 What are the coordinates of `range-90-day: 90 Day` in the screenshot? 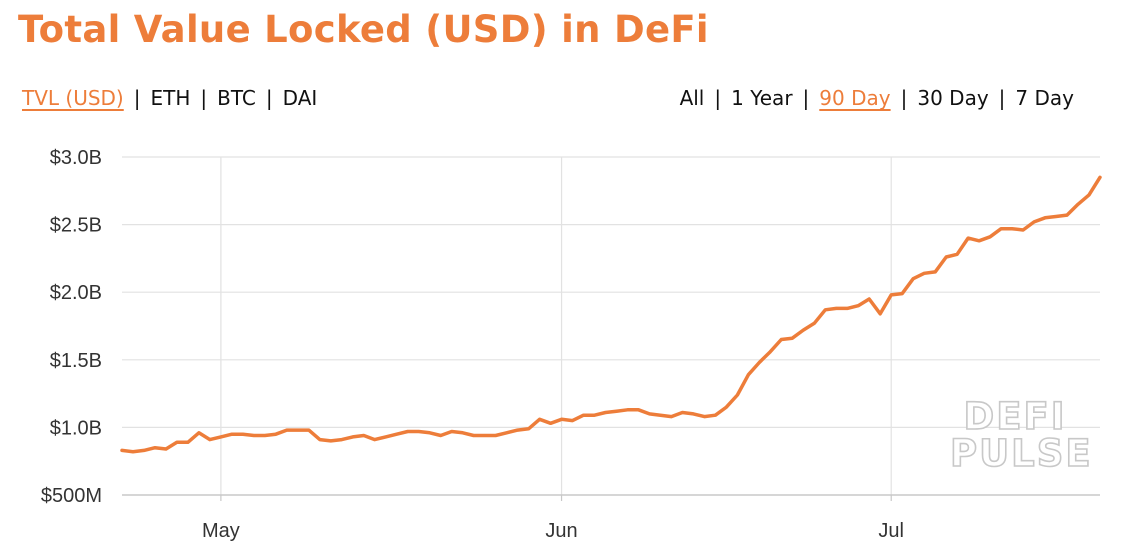 It's located at (855, 98).